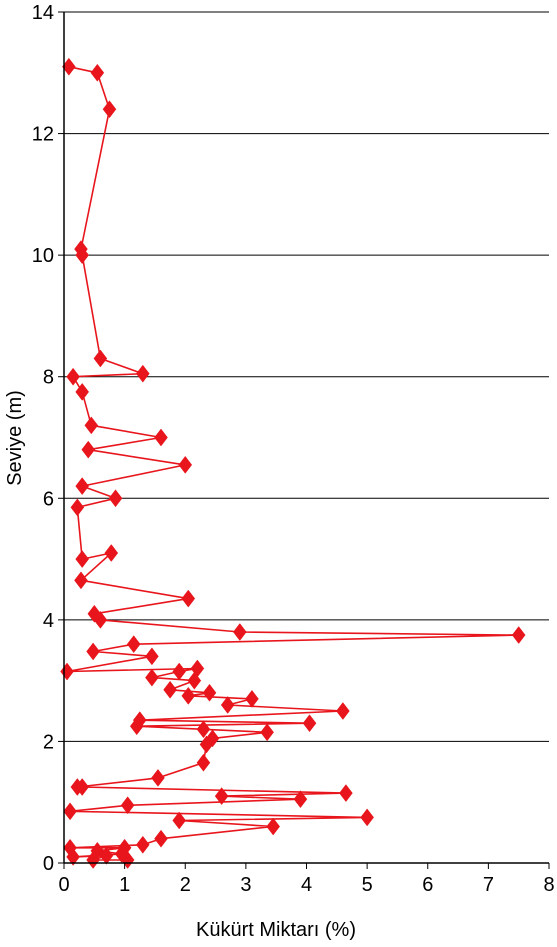 This screenshot has height=947, width=557. What do you see at coordinates (124, 885) in the screenshot?
I see `x-tick-label: 1` at bounding box center [124, 885].